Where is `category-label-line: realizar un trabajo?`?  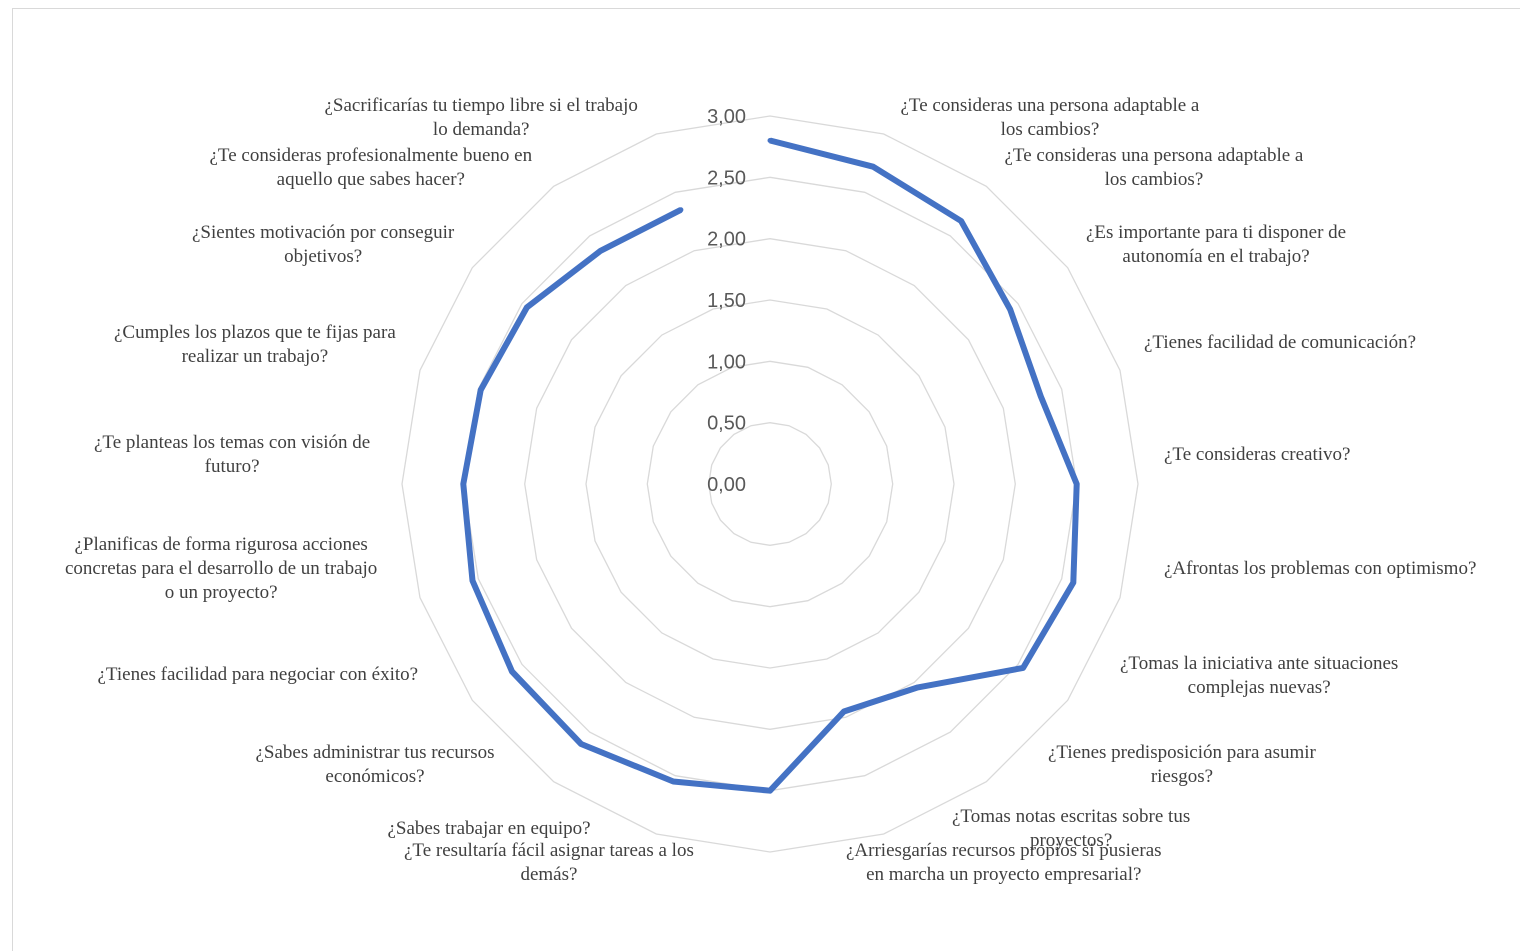
category-label-line: realizar un trabajo? is located at coordinates (255, 356).